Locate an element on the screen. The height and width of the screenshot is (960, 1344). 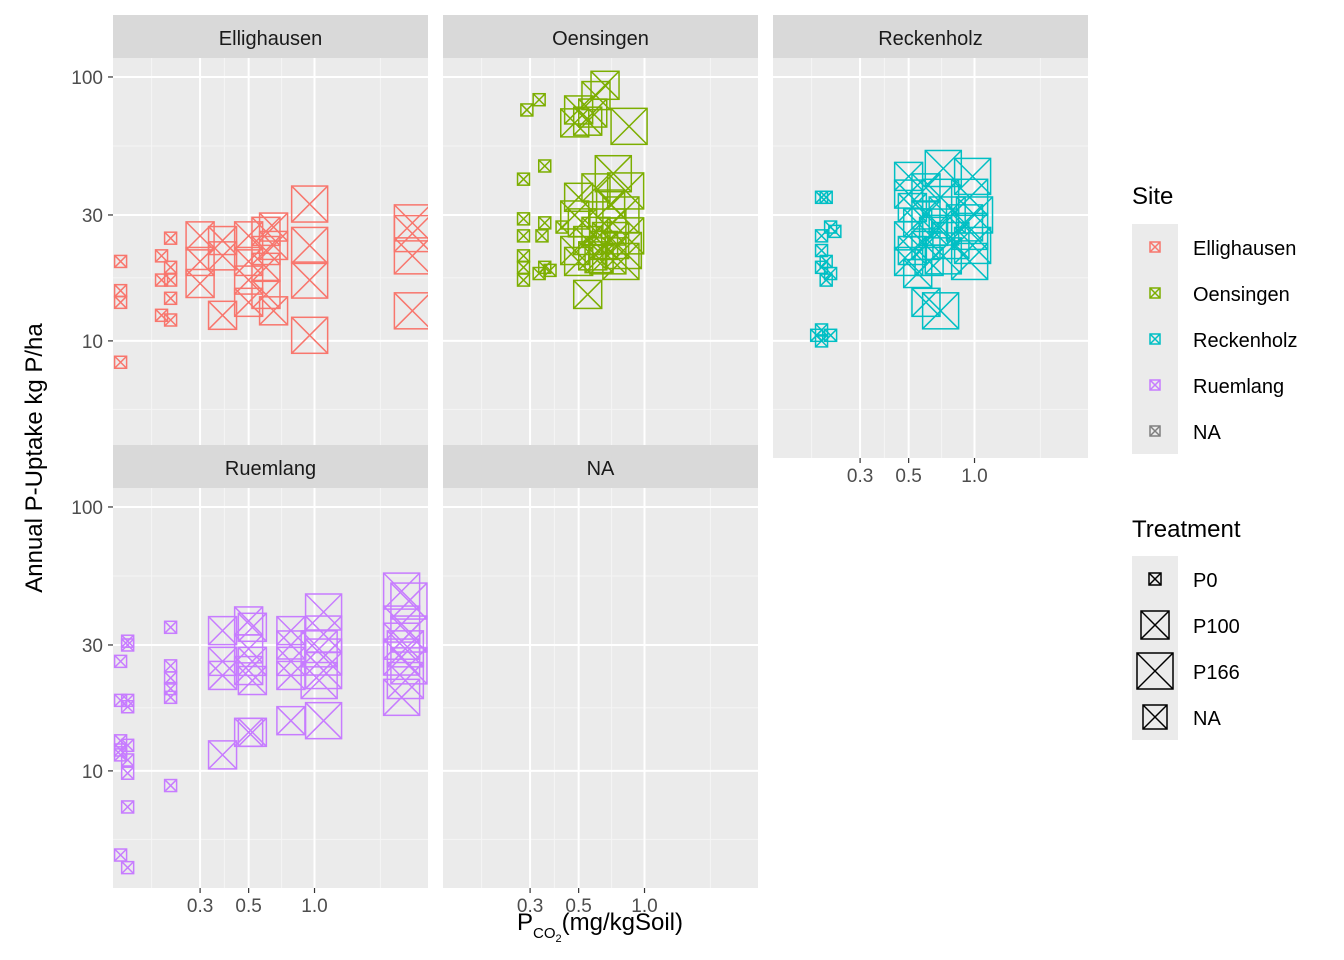
strip-ellighausen is located at coordinates (270, 36).